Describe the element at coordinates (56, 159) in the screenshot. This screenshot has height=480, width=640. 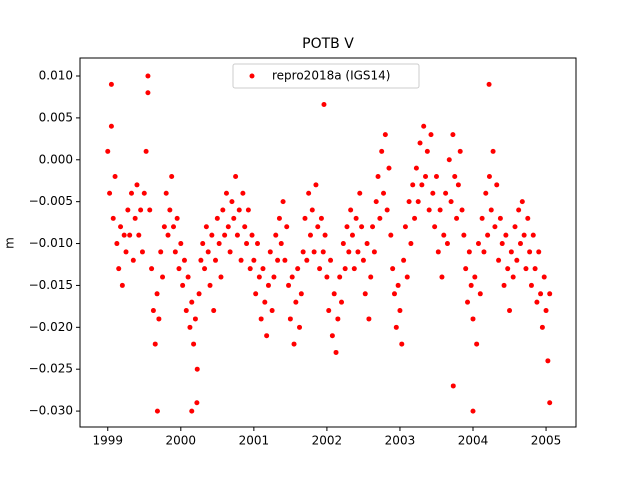
I see `y-tick-label: 0.000` at that location.